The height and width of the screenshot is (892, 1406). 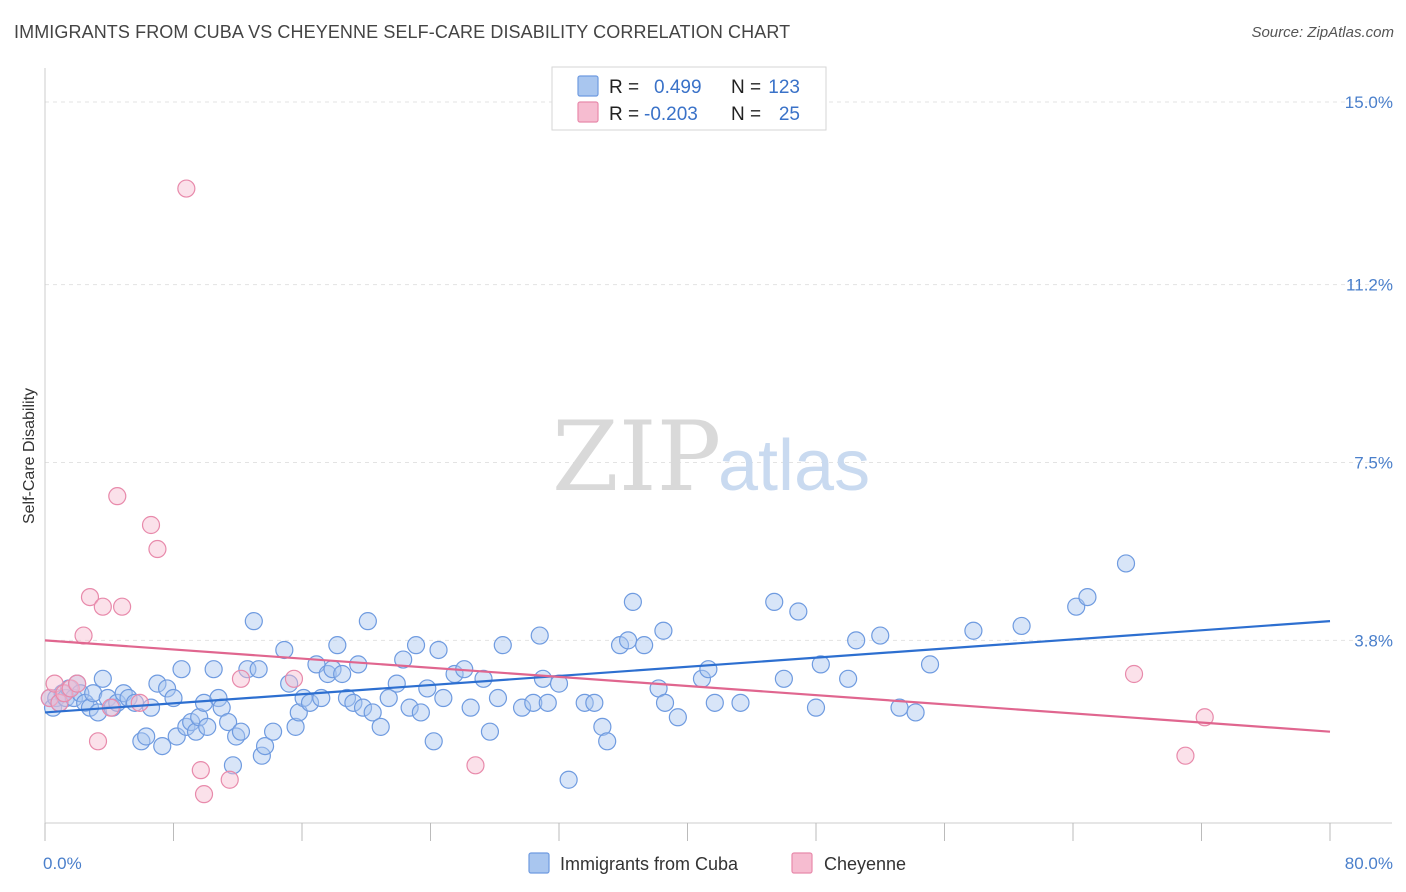 What do you see at coordinates (746, 114) in the screenshot?
I see `legend-n-label-cheyenne: N =` at bounding box center [746, 114].